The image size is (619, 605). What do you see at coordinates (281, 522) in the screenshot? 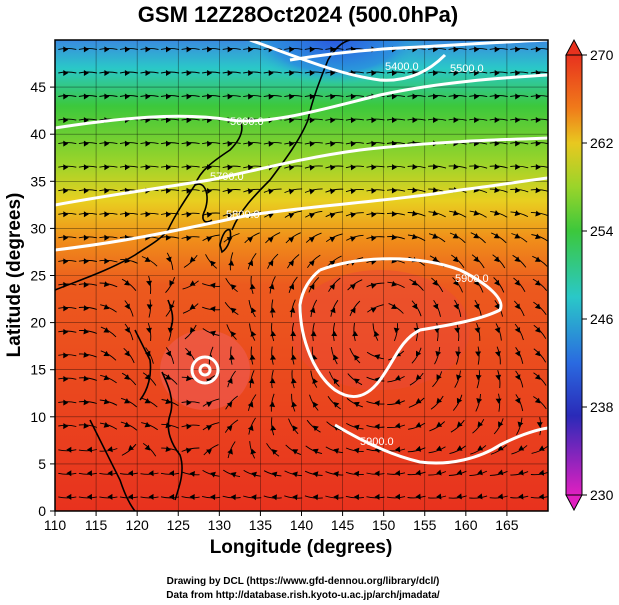
I see `x-axis: 110 115 120 125 130 135 140 145 150 155 160 165` at bounding box center [281, 522].